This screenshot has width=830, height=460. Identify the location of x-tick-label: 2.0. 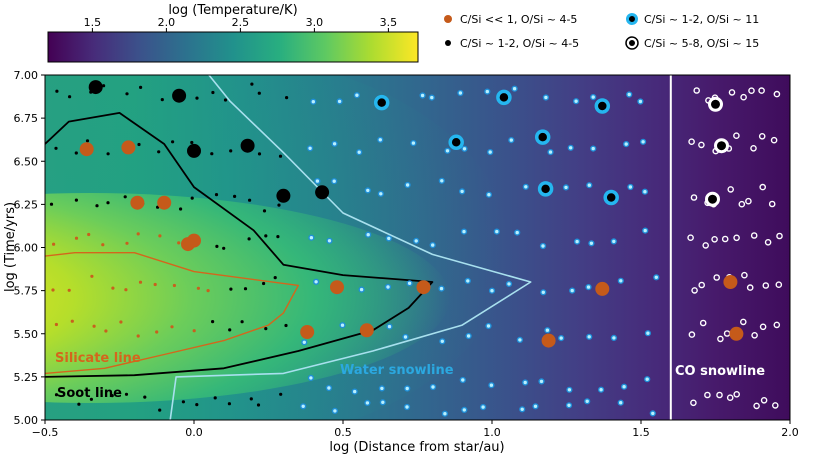
(790, 432).